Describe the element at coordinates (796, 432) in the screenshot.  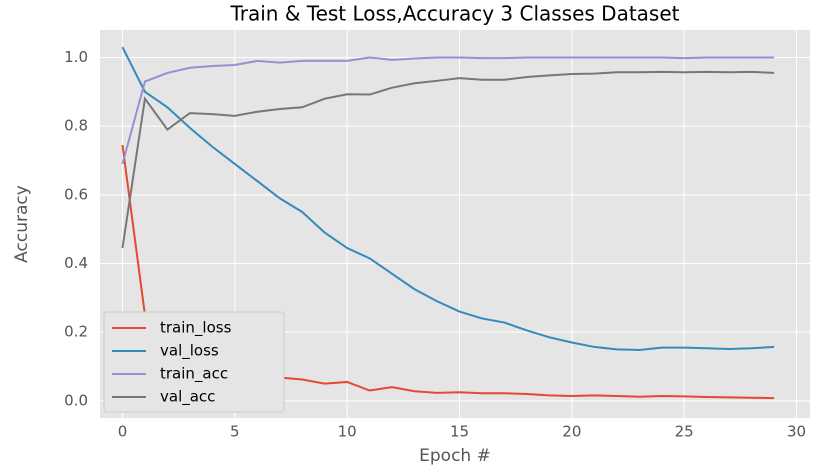
I see `x-tick-label: 30` at that location.